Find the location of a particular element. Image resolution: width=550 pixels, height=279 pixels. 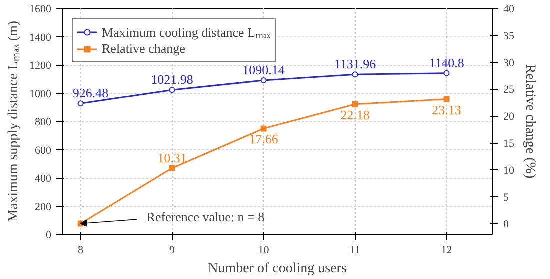

data-label: 22.18 is located at coordinates (355, 114).